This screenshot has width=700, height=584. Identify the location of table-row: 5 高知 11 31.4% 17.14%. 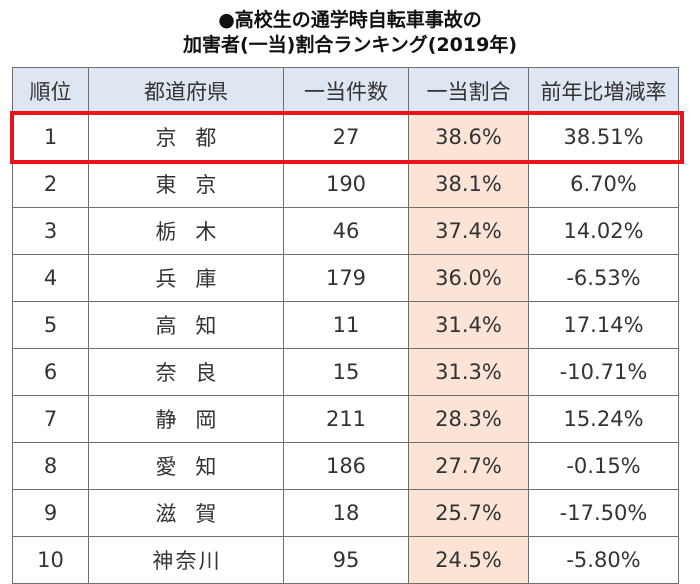
(345, 325).